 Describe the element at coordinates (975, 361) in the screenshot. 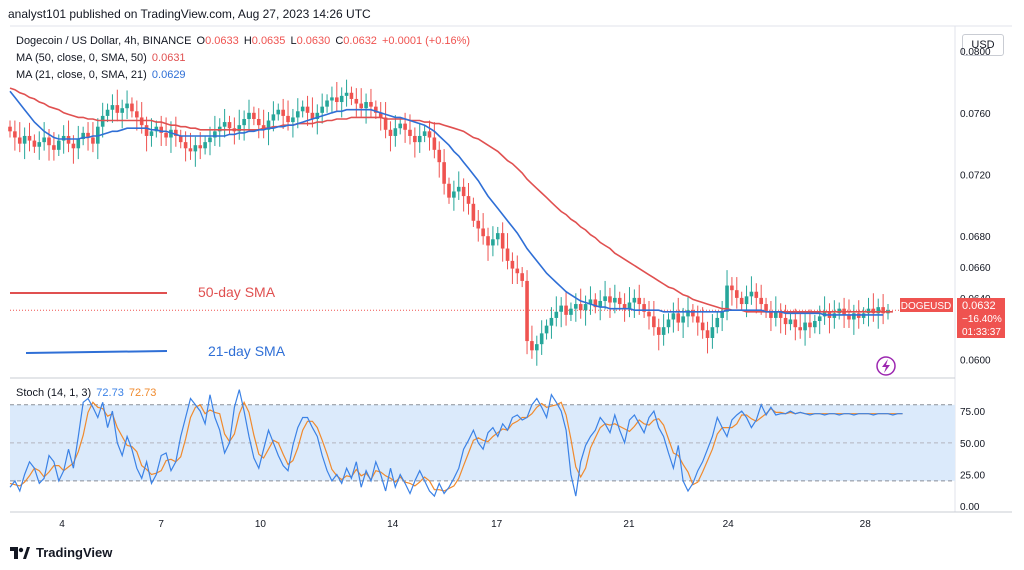

I see `price-tick-label: 0.0600` at that location.